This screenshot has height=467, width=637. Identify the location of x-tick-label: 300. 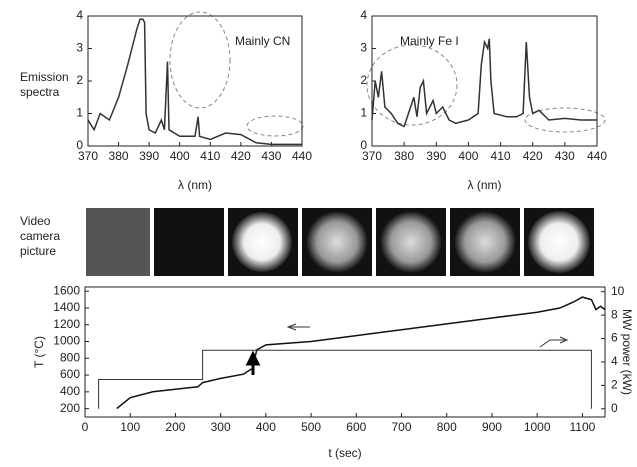
(221, 427).